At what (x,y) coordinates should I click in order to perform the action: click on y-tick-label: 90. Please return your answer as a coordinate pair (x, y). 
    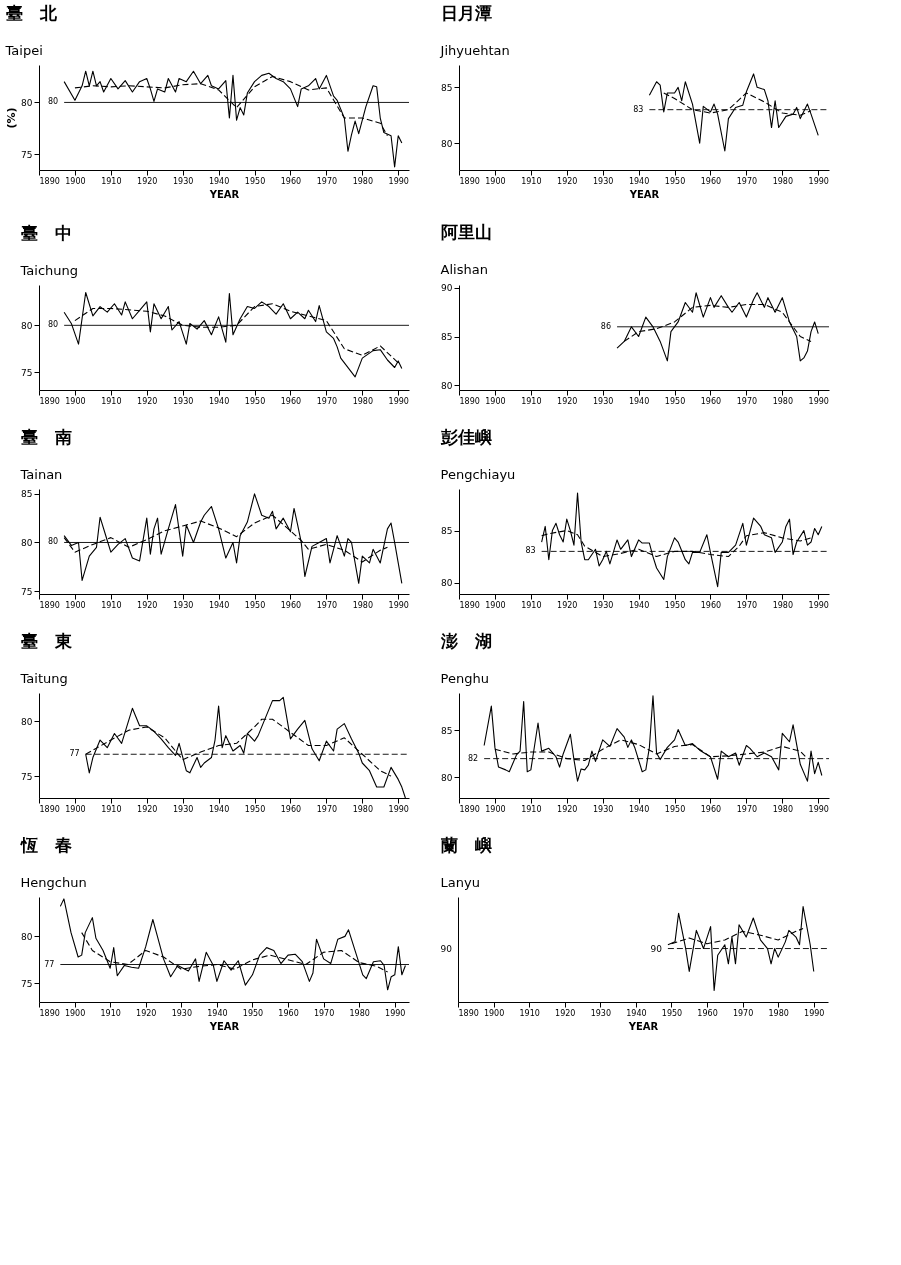
    Looking at the image, I should click on (447, 288).